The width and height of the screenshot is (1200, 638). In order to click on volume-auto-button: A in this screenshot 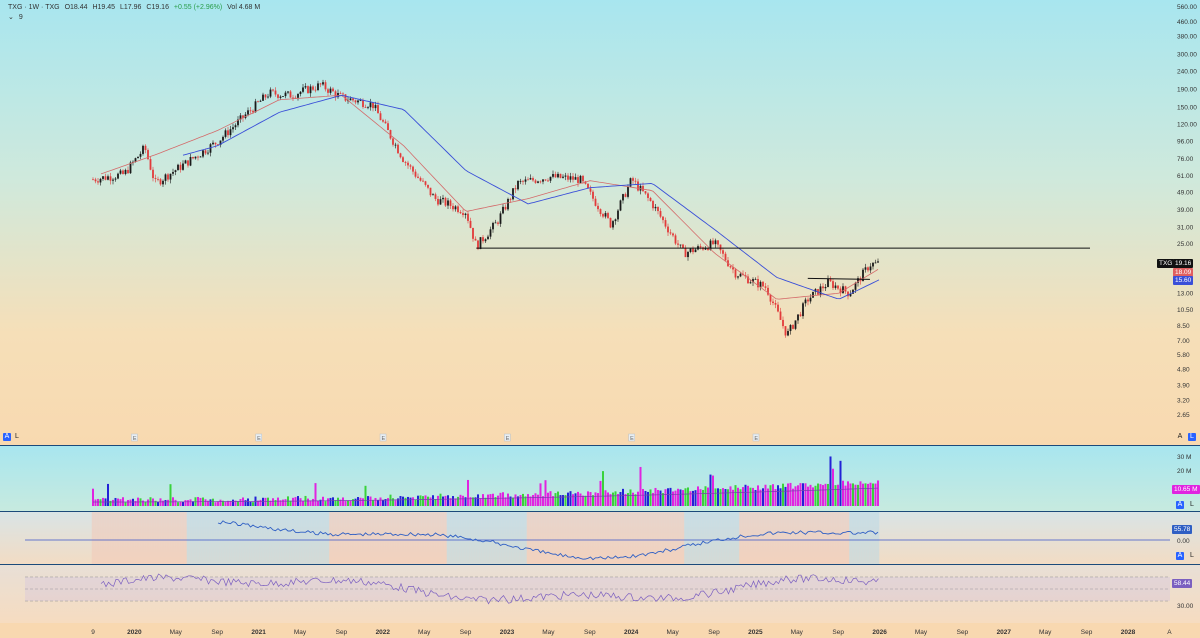, I will do `click(1180, 505)`.